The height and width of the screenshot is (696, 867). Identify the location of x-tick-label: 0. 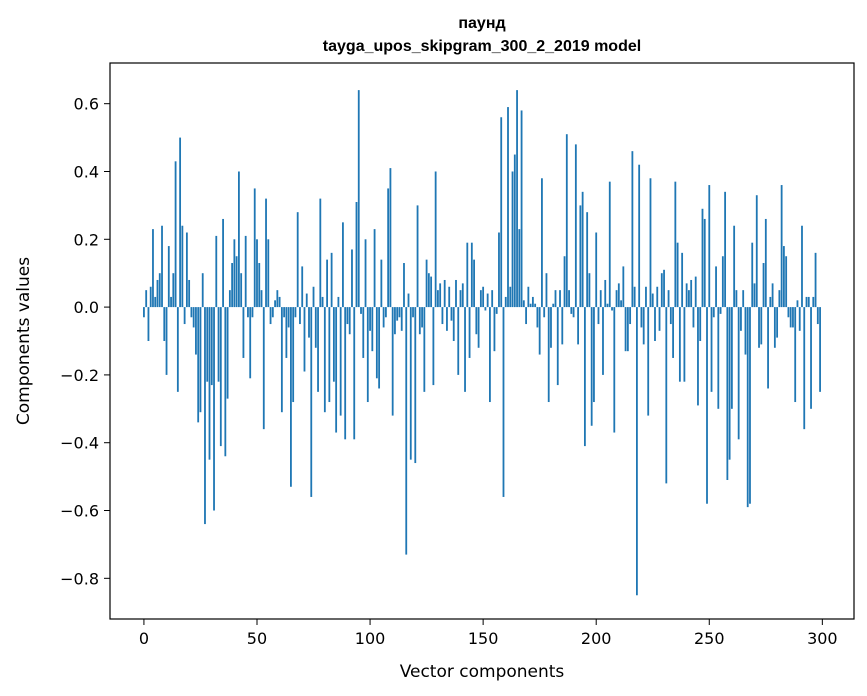
(144, 638).